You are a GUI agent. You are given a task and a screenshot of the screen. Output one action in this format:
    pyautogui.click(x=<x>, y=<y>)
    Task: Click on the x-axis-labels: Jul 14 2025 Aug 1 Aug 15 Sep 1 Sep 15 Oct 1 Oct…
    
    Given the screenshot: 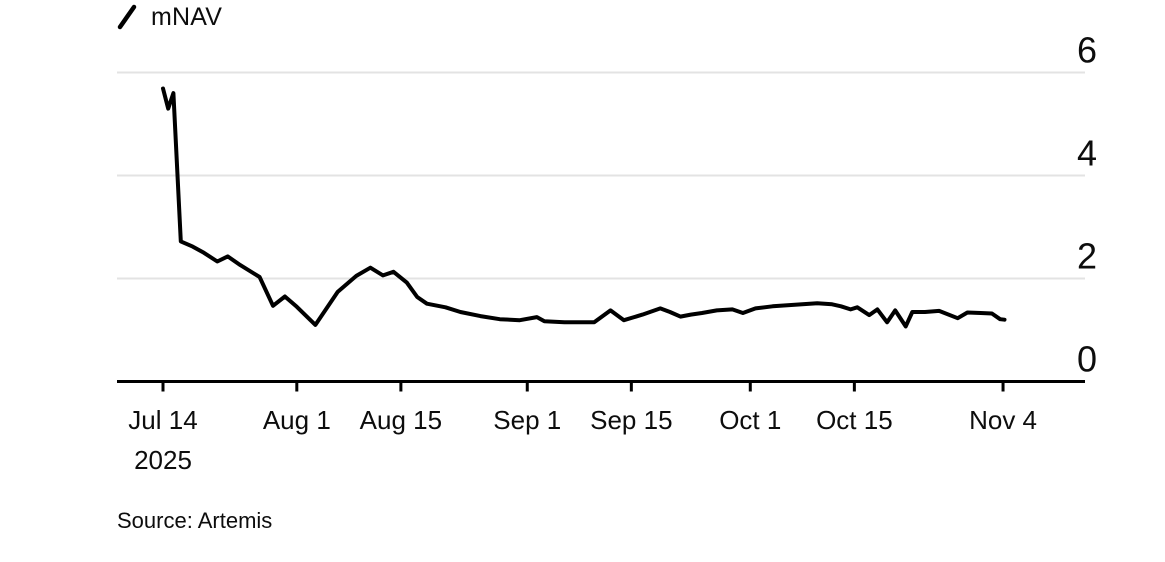 What is the action you would take?
    pyautogui.click(x=582, y=440)
    